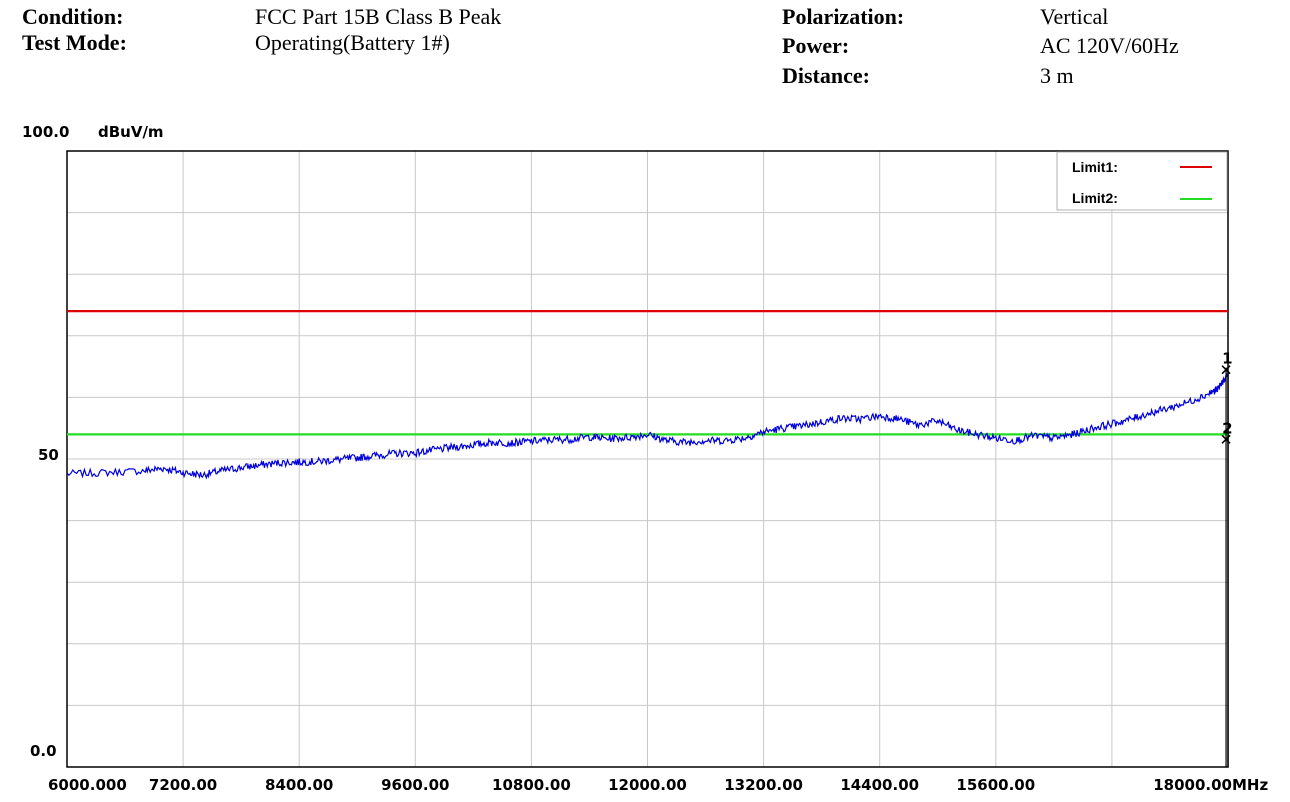  What do you see at coordinates (647, 426) in the screenshot?
I see `measurement-trace` at bounding box center [647, 426].